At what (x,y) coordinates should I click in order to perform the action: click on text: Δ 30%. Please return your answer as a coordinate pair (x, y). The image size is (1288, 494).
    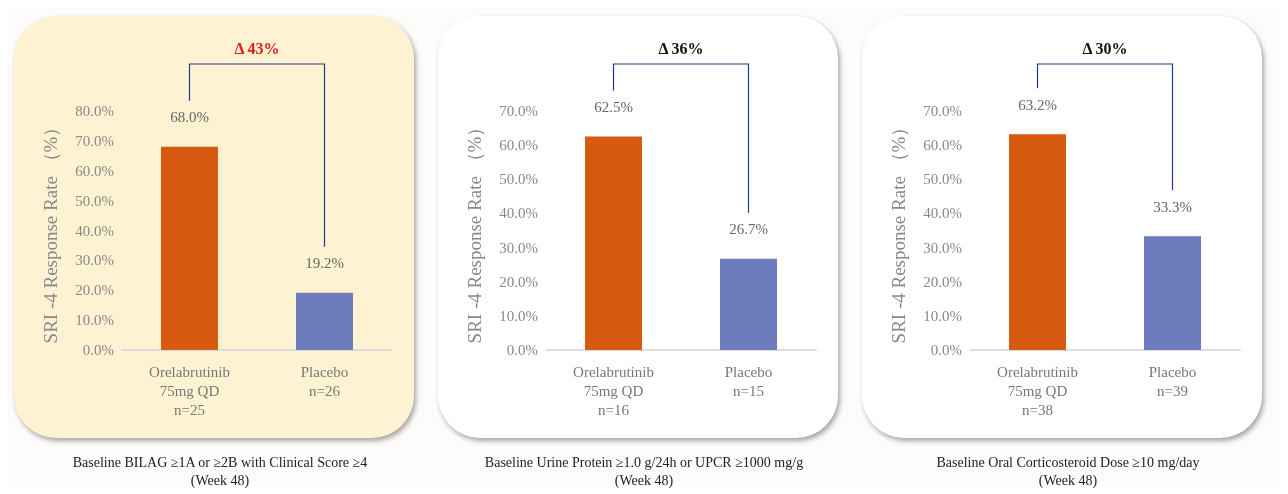
    Looking at the image, I should click on (1105, 48).